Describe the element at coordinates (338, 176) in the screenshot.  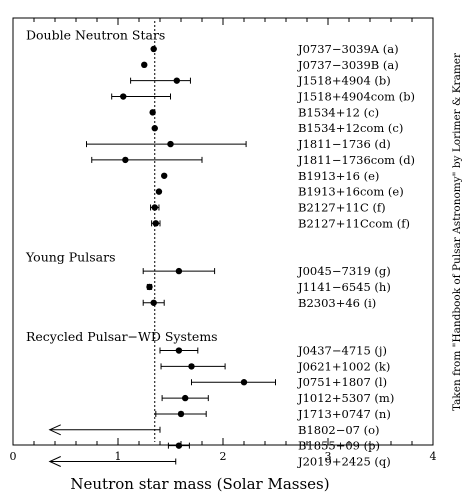
I see `point-label: B1913+16 (e)` at that location.